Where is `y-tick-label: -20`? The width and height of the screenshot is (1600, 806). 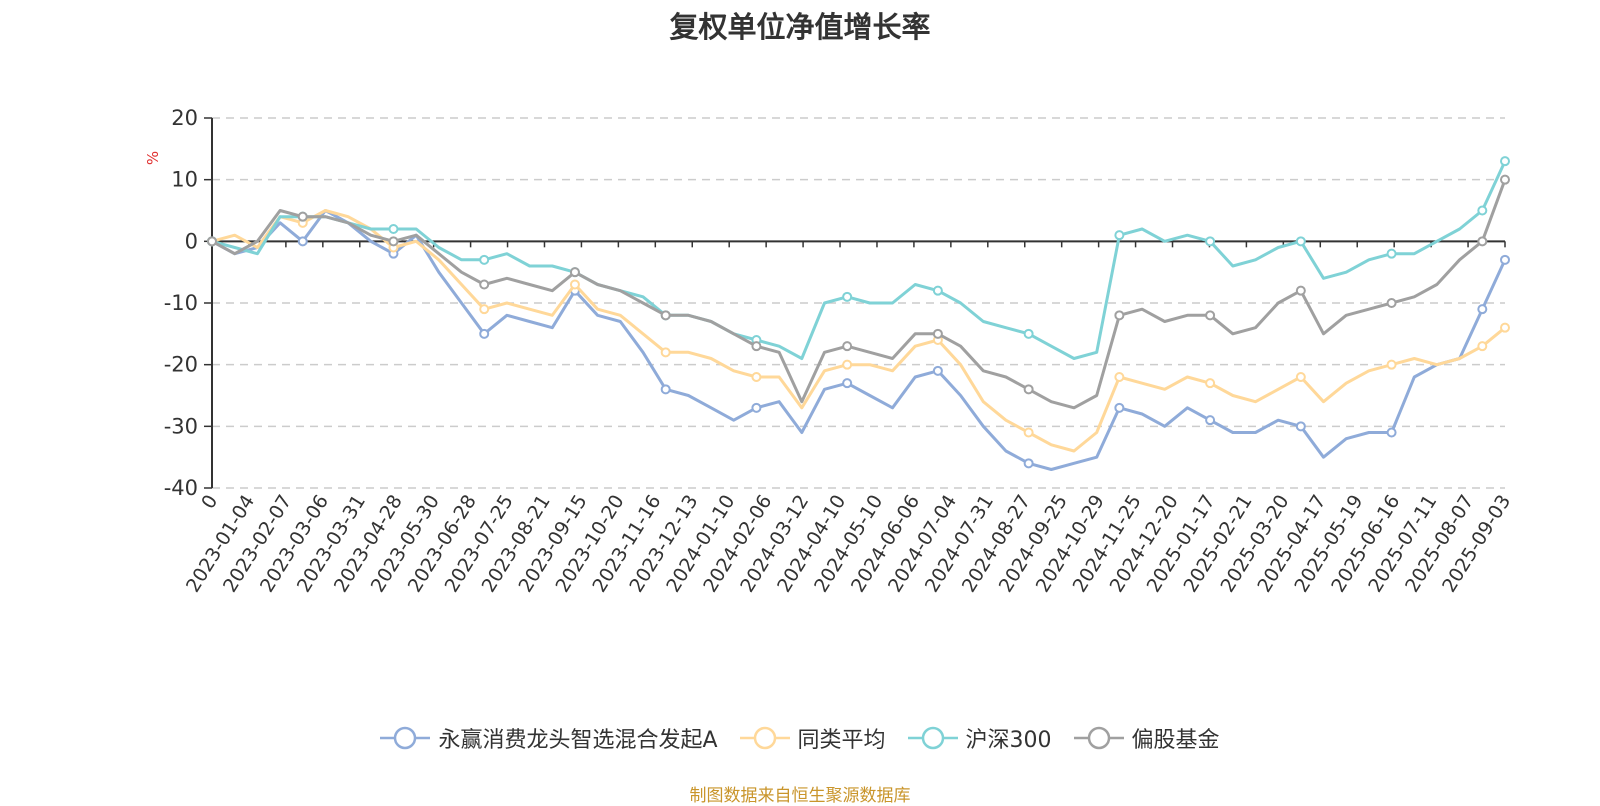
y-tick-label: -20 is located at coordinates (181, 365).